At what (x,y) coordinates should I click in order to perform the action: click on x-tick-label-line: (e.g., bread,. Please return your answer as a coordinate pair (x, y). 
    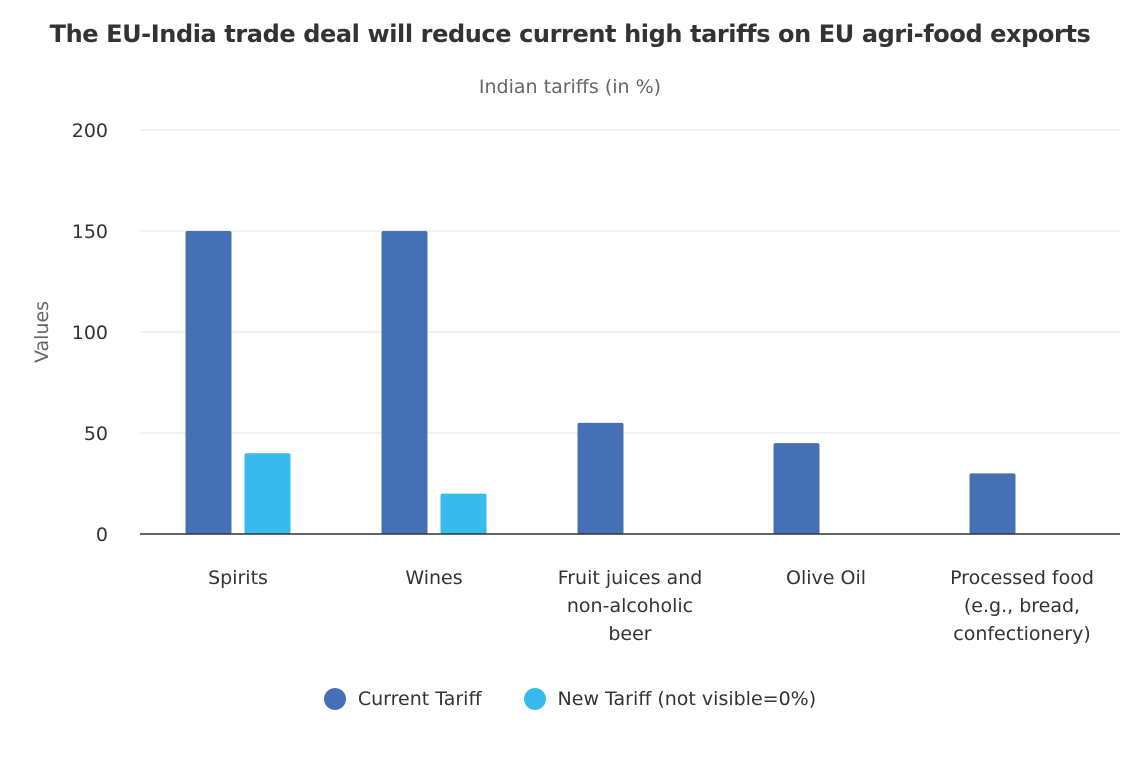
    Looking at the image, I should click on (1022, 606).